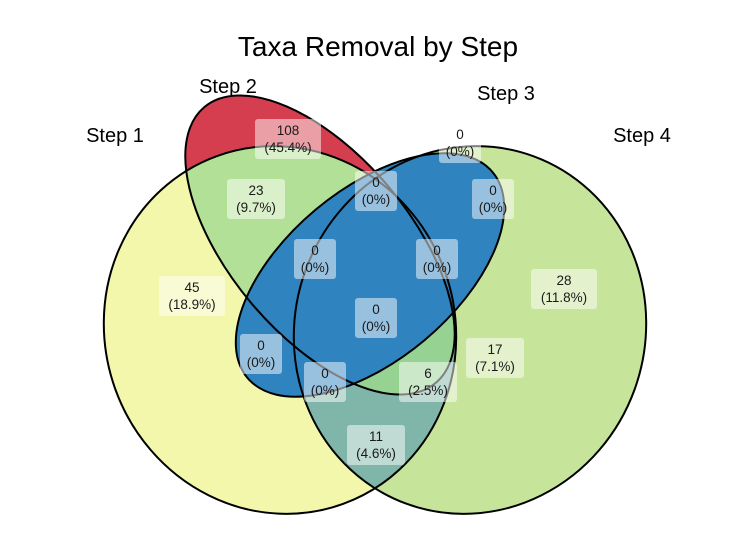 Image resolution: width=755 pixels, height=547 pixels. Describe the element at coordinates (376, 436) in the screenshot. I see `region-count: 11` at that location.